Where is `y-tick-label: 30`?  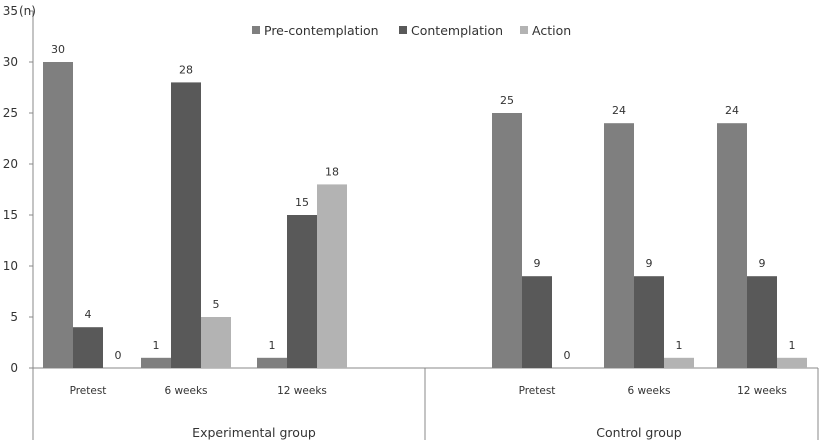
y-tick-label: 30 is located at coordinates (10, 62).